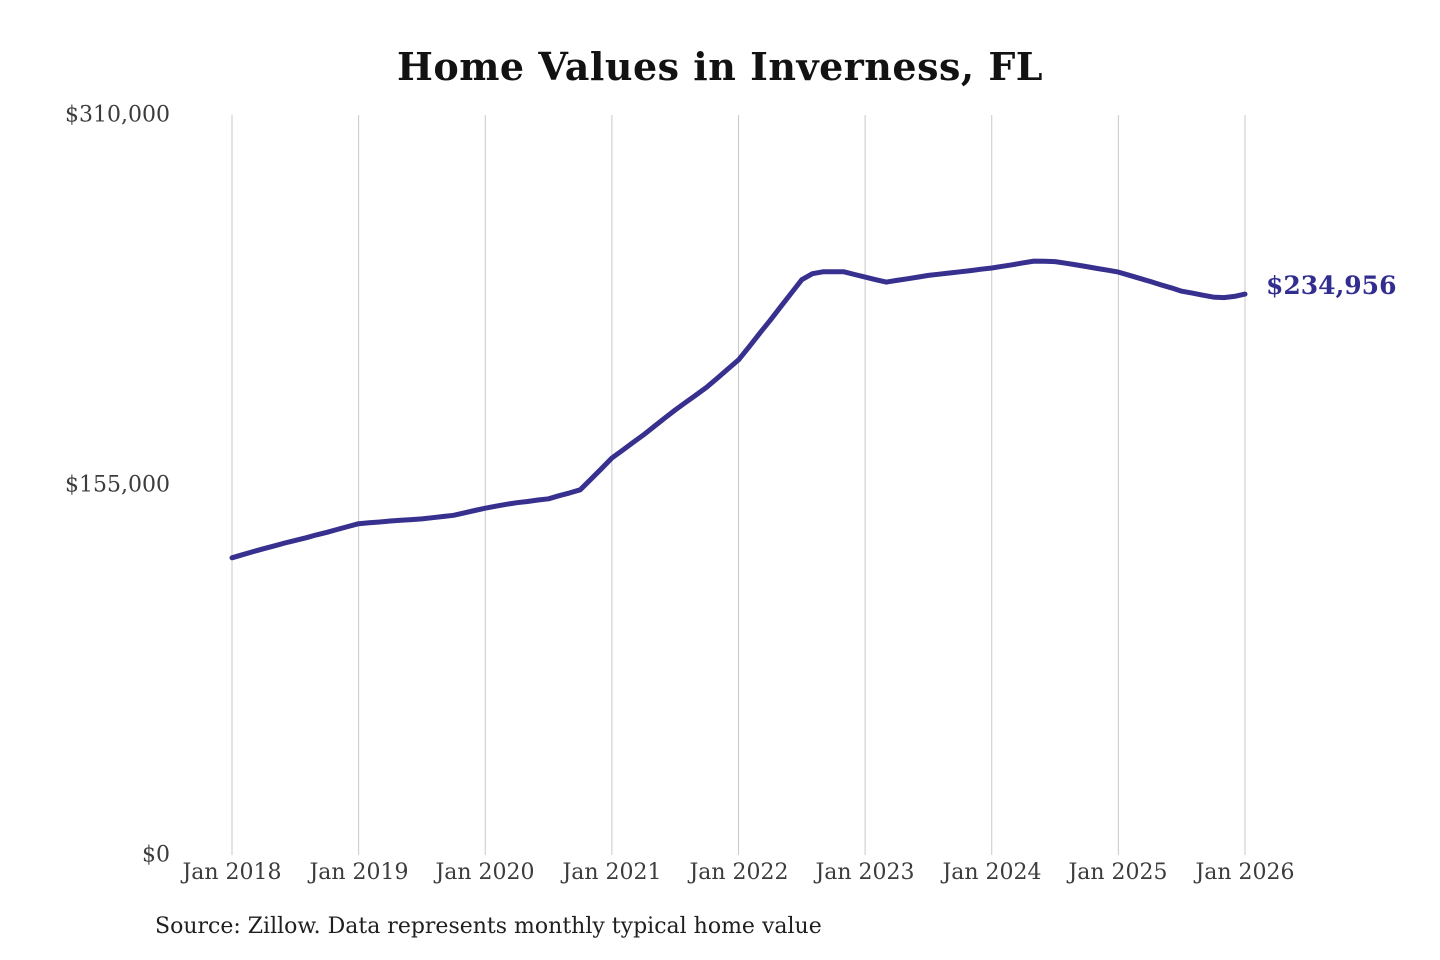 The height and width of the screenshot is (960, 1440). Describe the element at coordinates (739, 872) in the screenshot. I see `x-axis-tick-label: Jan 2022` at that location.